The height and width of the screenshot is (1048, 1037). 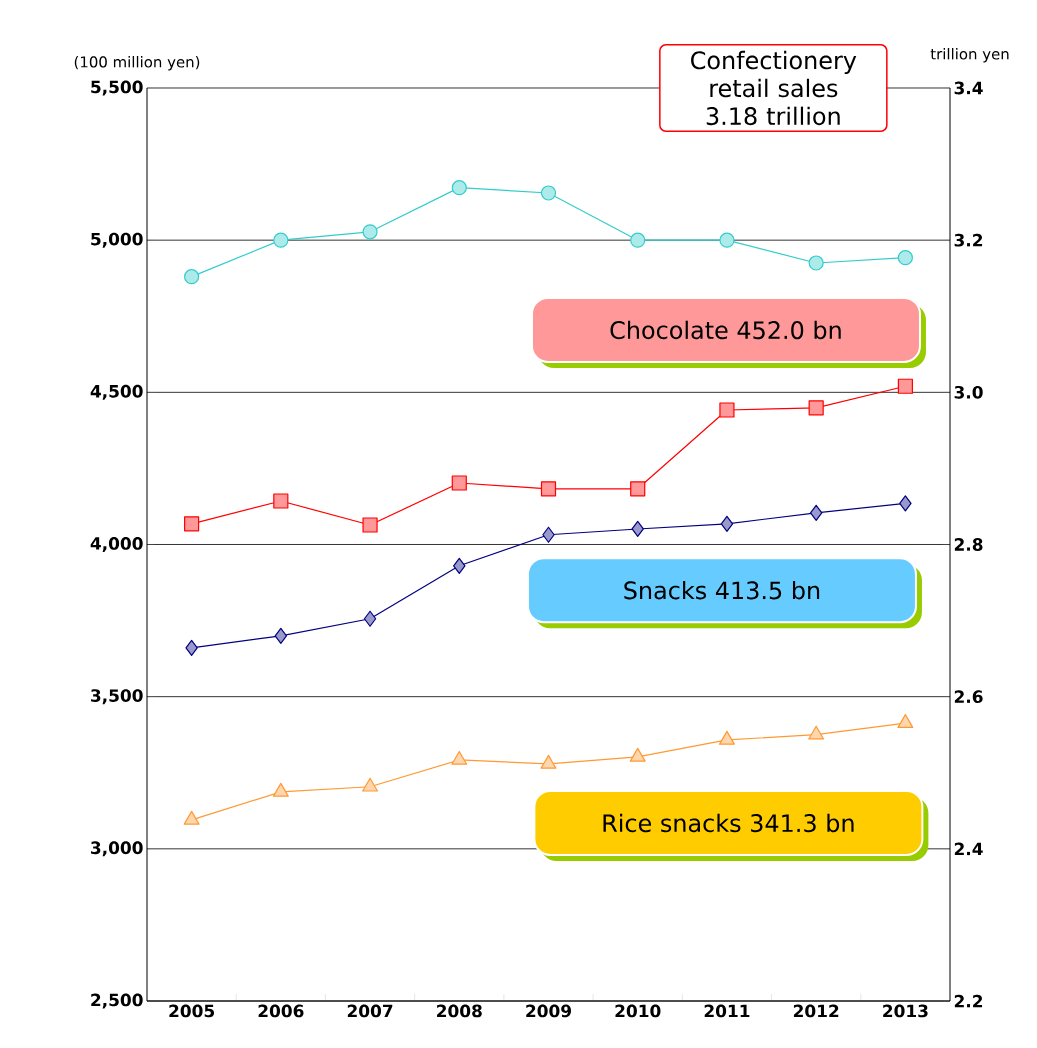 I want to click on x-tick-label: 2011, so click(x=727, y=1011).